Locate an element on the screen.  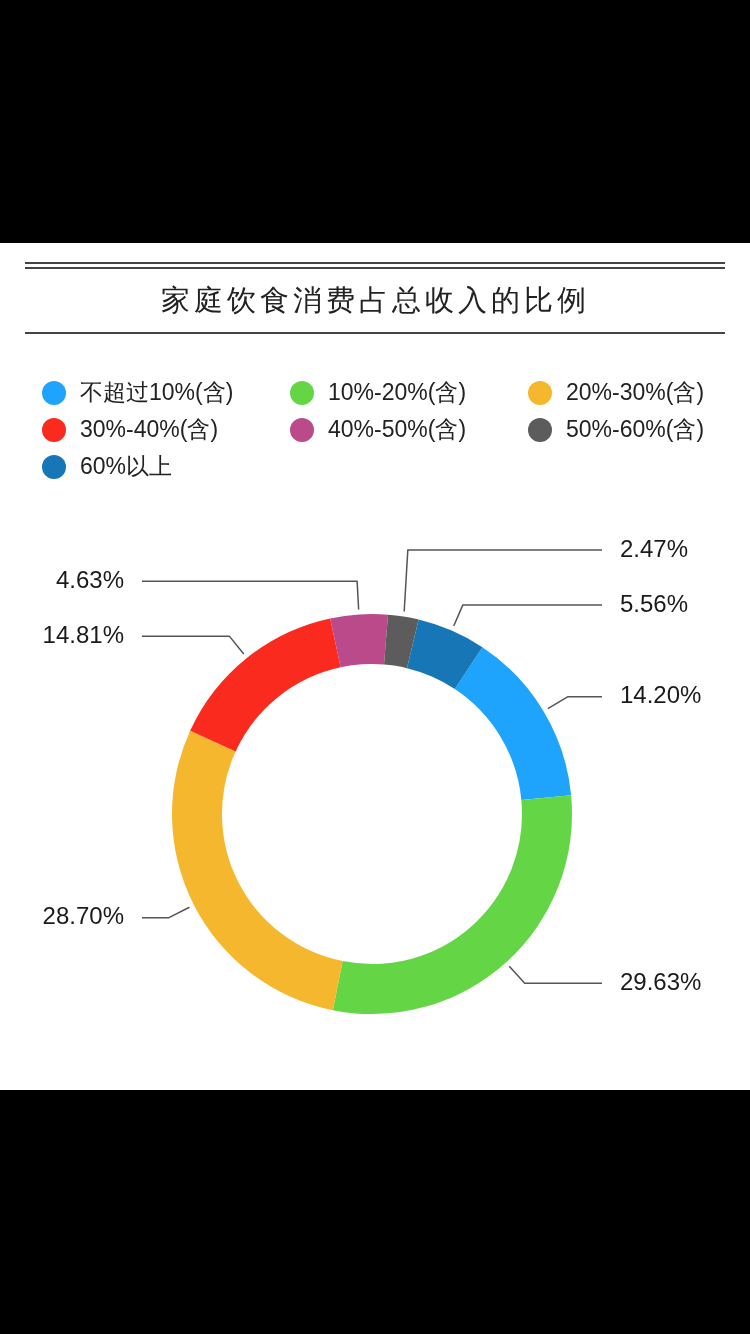
data-label: 4.63% is located at coordinates (89, 579).